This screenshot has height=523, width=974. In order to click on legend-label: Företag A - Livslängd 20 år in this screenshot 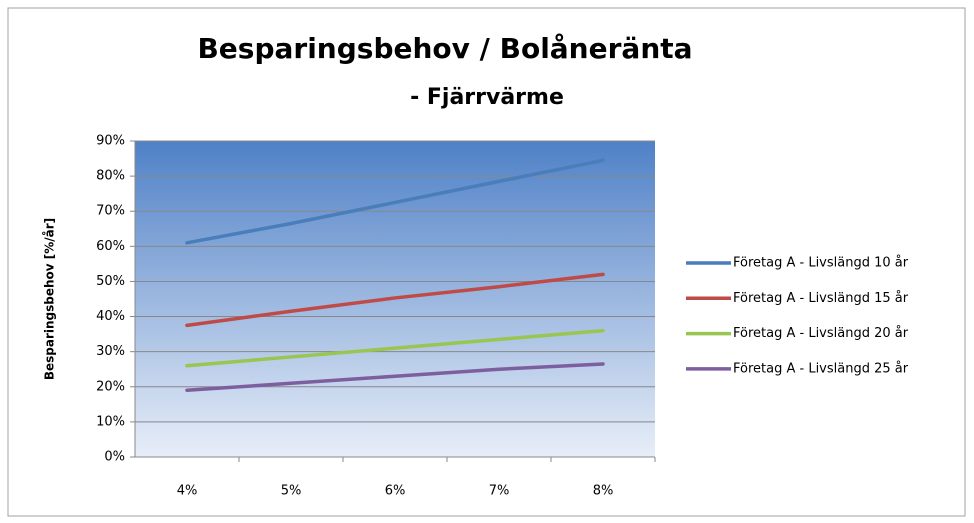, I will do `click(821, 333)`.